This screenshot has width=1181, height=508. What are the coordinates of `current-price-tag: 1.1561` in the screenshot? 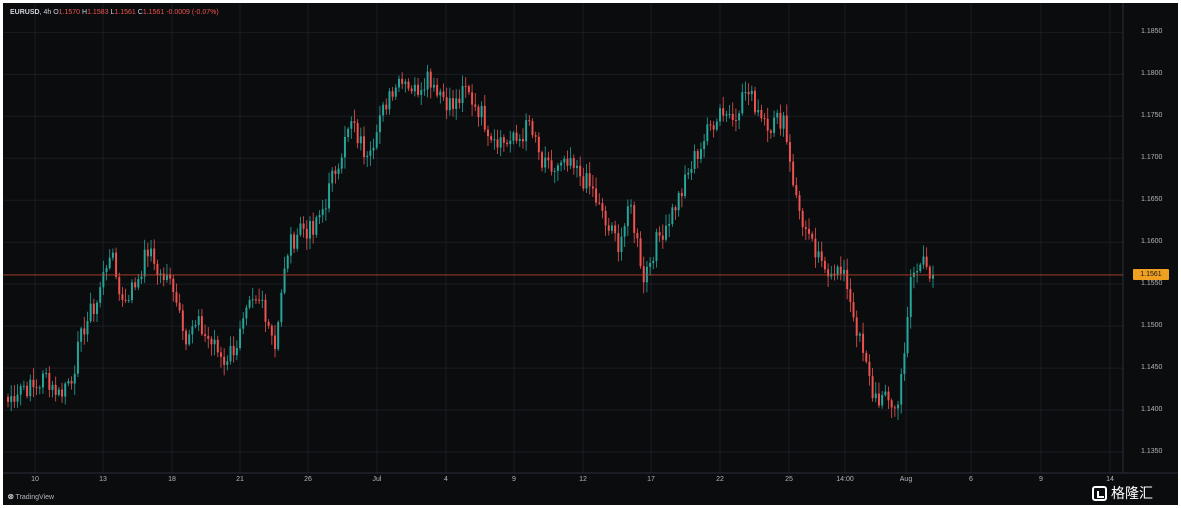 It's located at (1151, 275).